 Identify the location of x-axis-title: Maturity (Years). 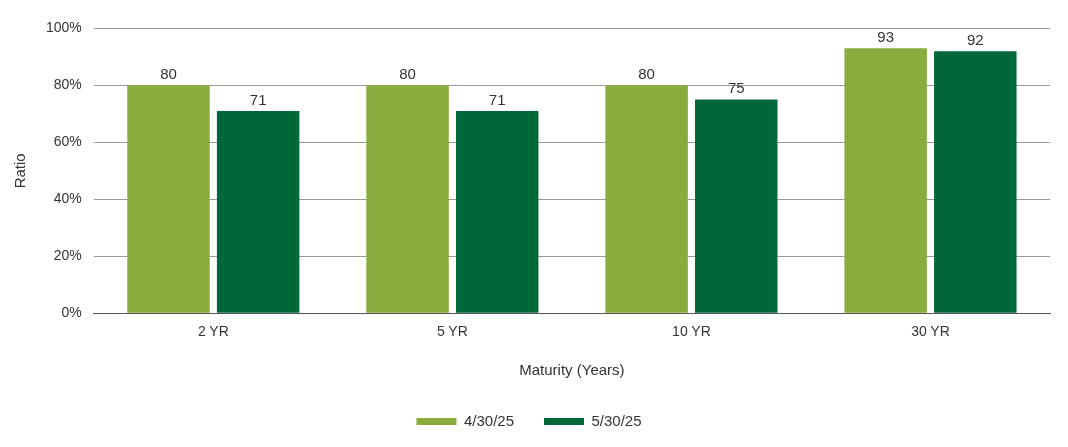
(572, 370).